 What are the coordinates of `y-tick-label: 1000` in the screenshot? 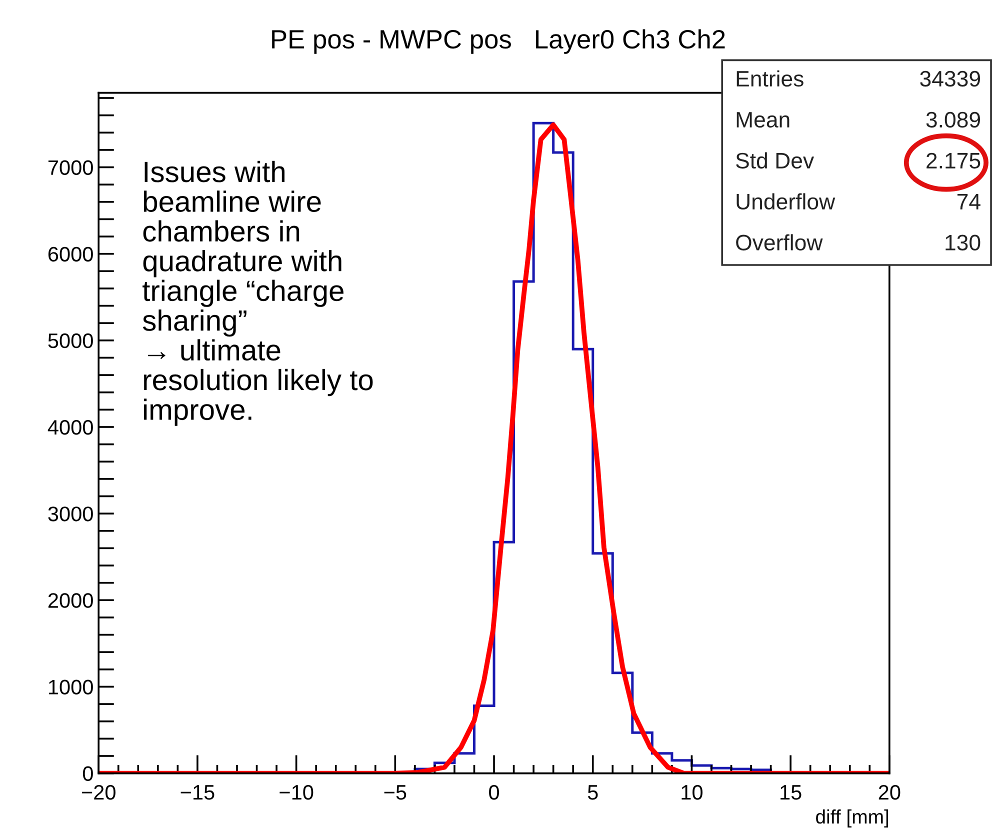 It's located at (70, 687).